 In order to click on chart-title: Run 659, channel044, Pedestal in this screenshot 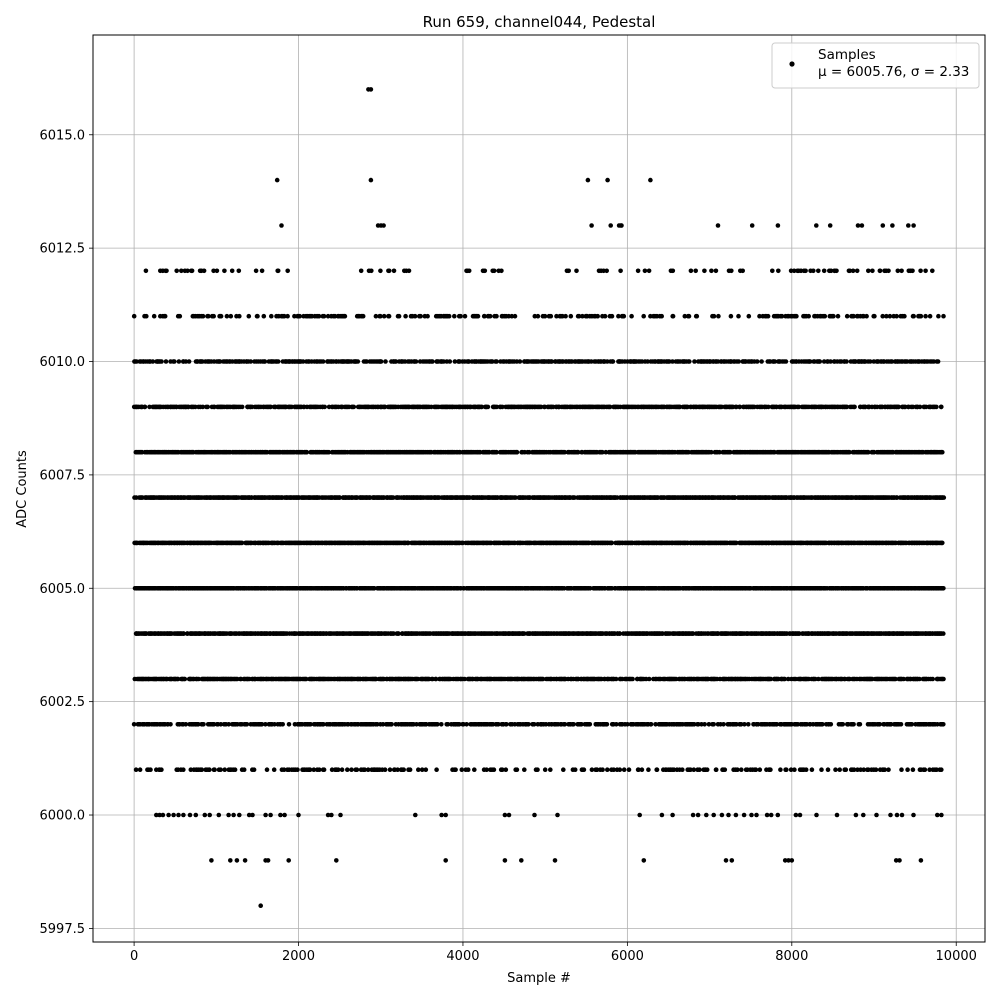, I will do `click(539, 22)`.